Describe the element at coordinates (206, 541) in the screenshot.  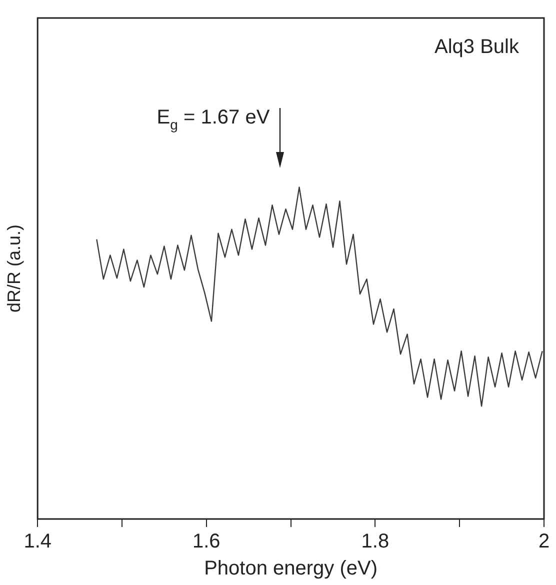
I see `x-tick-label: 1.6` at that location.